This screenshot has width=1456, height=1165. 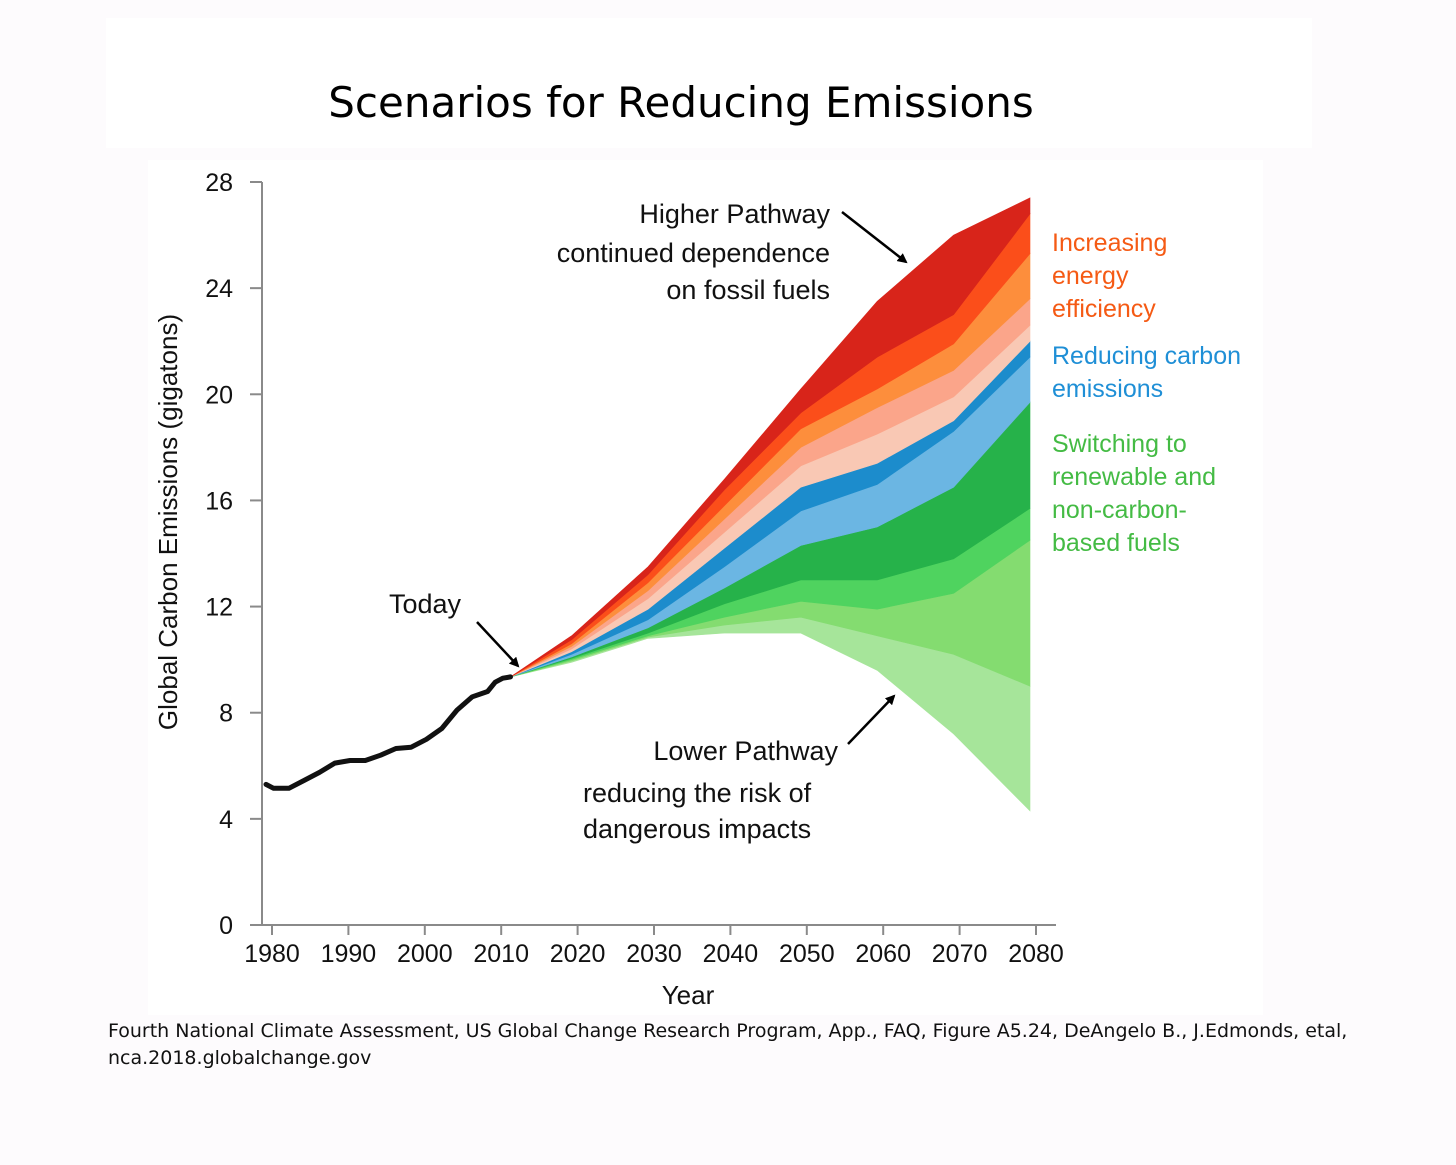 I want to click on legend-renewables-line4: based fuels, so click(x=1116, y=543).